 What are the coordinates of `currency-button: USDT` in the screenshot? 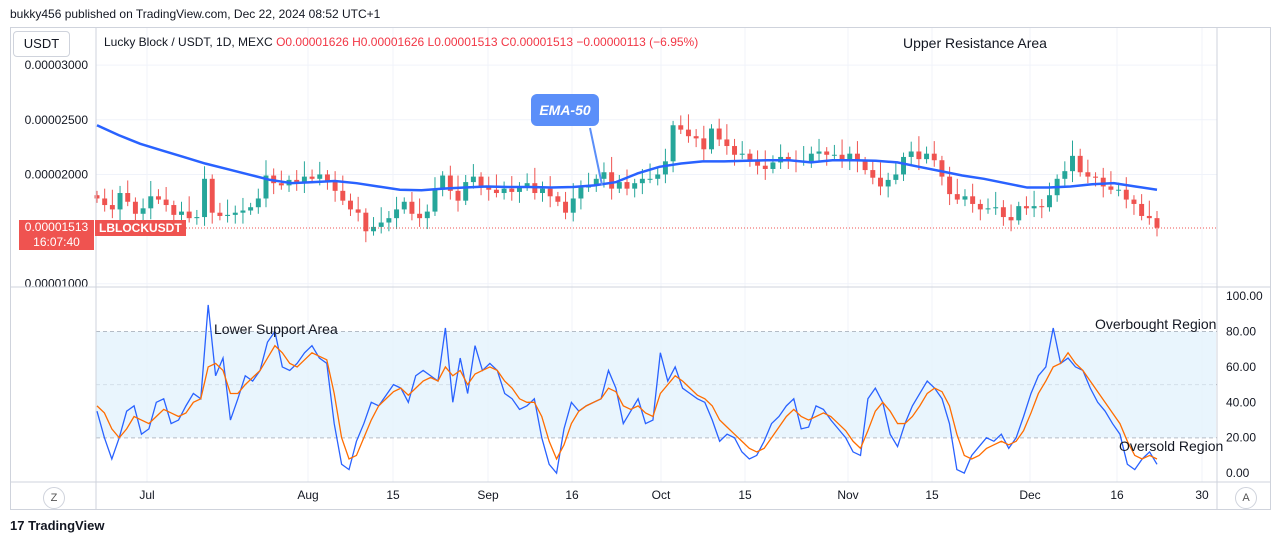 It's located at (41, 44).